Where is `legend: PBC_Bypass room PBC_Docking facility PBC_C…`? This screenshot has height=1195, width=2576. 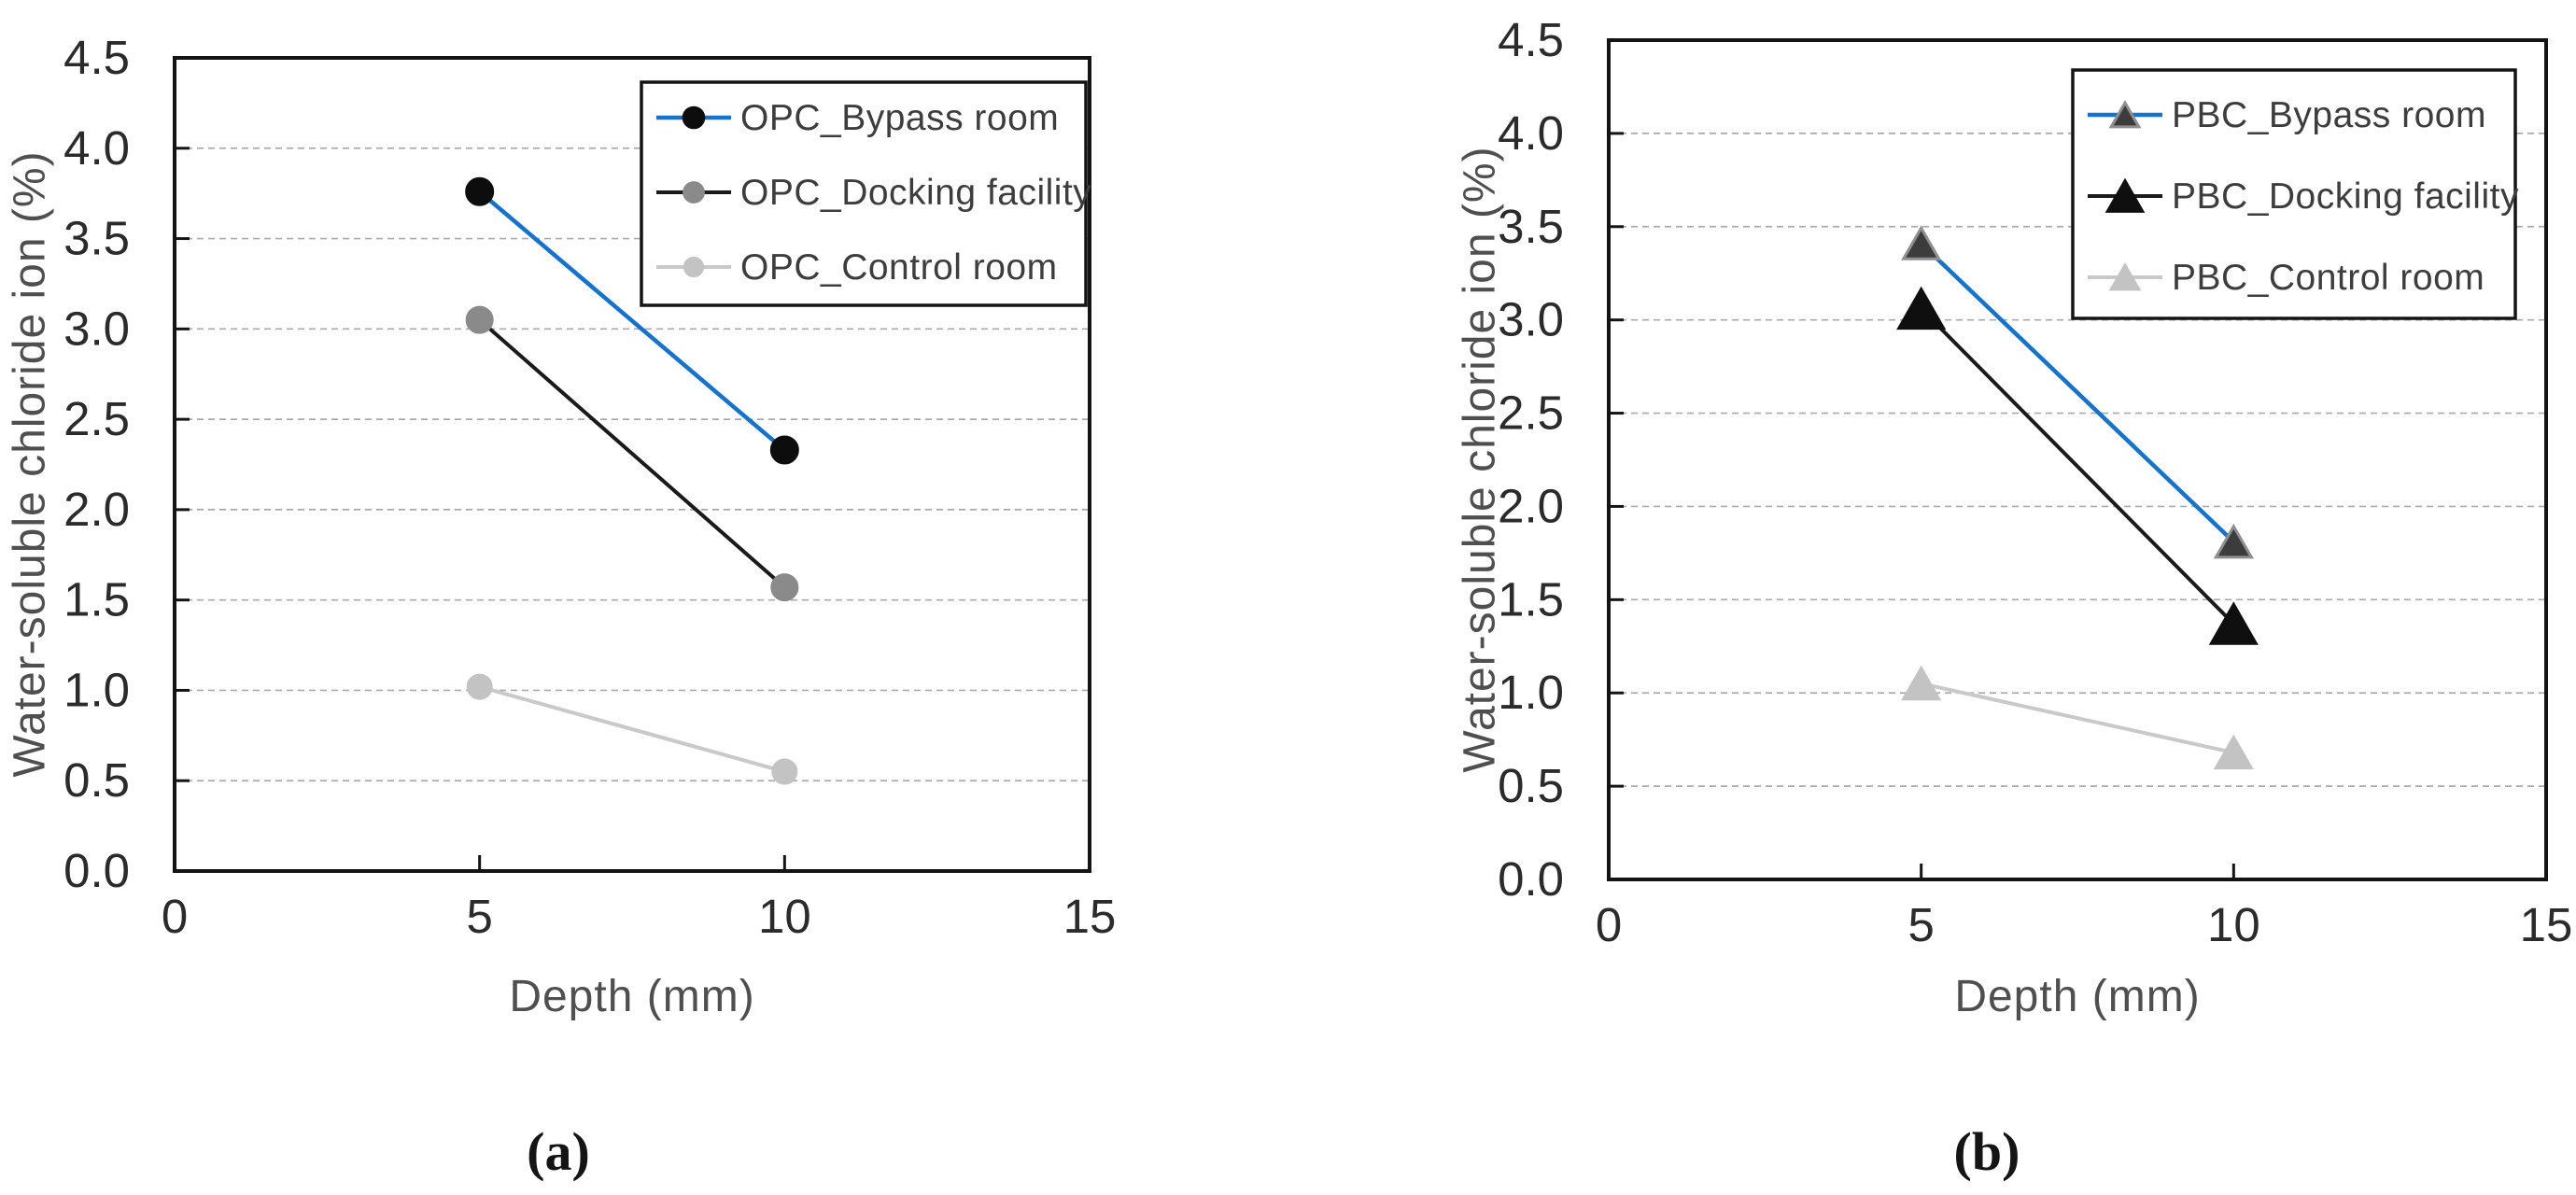 legend: PBC_Bypass room PBC_Docking facility PBC_C… is located at coordinates (2295, 194).